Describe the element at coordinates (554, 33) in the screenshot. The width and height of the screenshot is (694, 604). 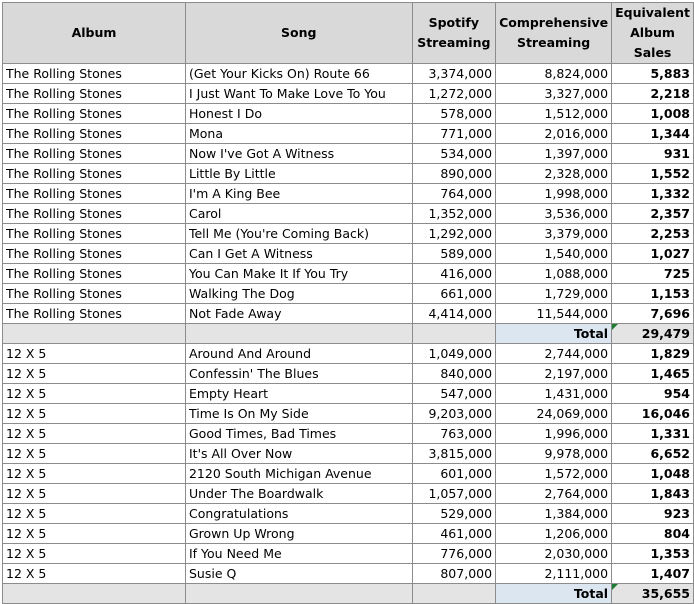
I see `header-comprehensive-streaming: Comprehensive Streaming` at that location.